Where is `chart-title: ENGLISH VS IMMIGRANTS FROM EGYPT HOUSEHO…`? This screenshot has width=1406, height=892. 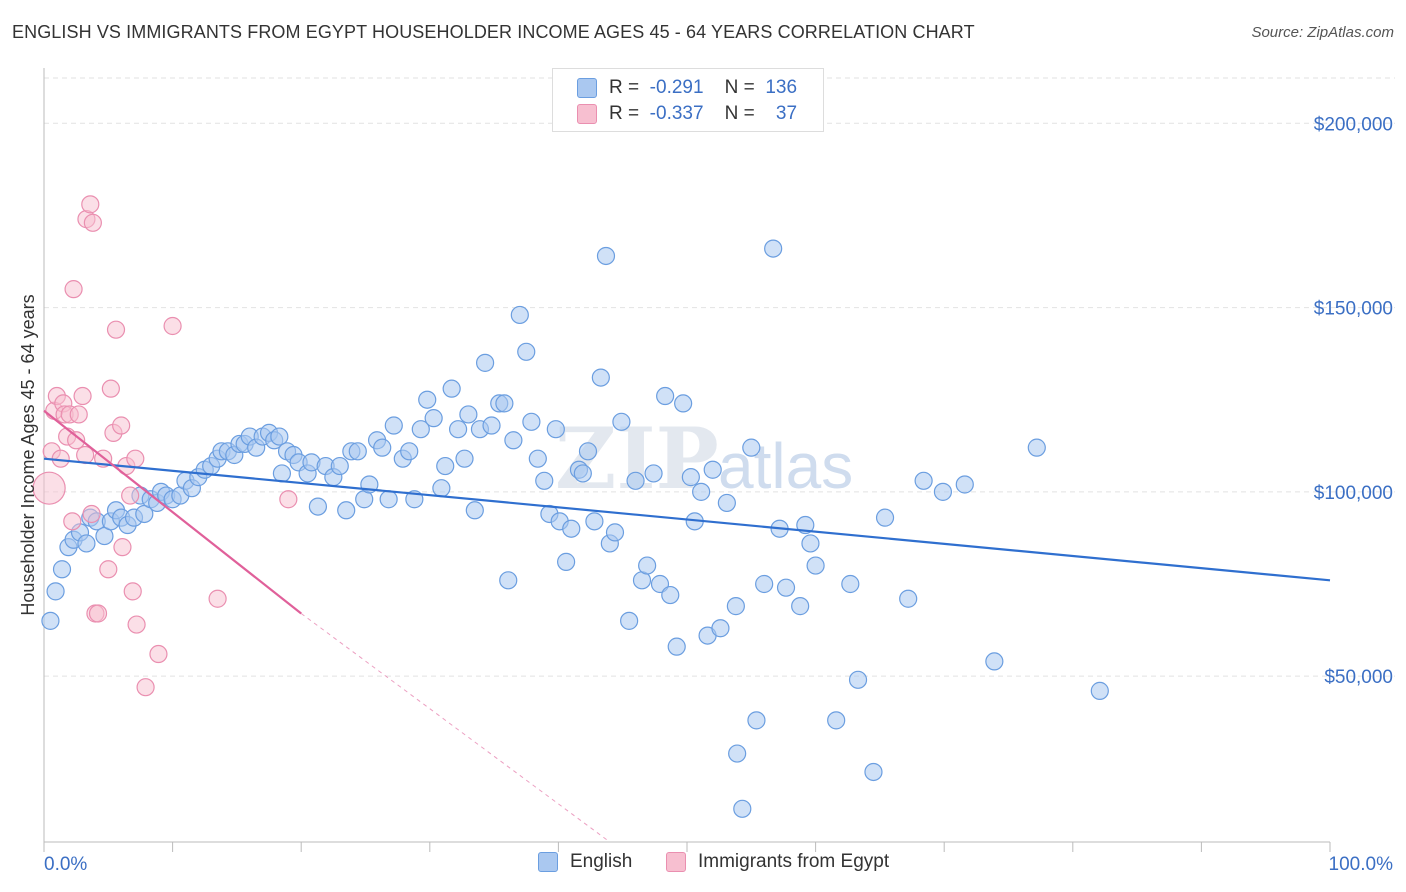
chart-title: ENGLISH VS IMMIGRANTS FROM EGYPT HOUSEHO… is located at coordinates (493, 32).